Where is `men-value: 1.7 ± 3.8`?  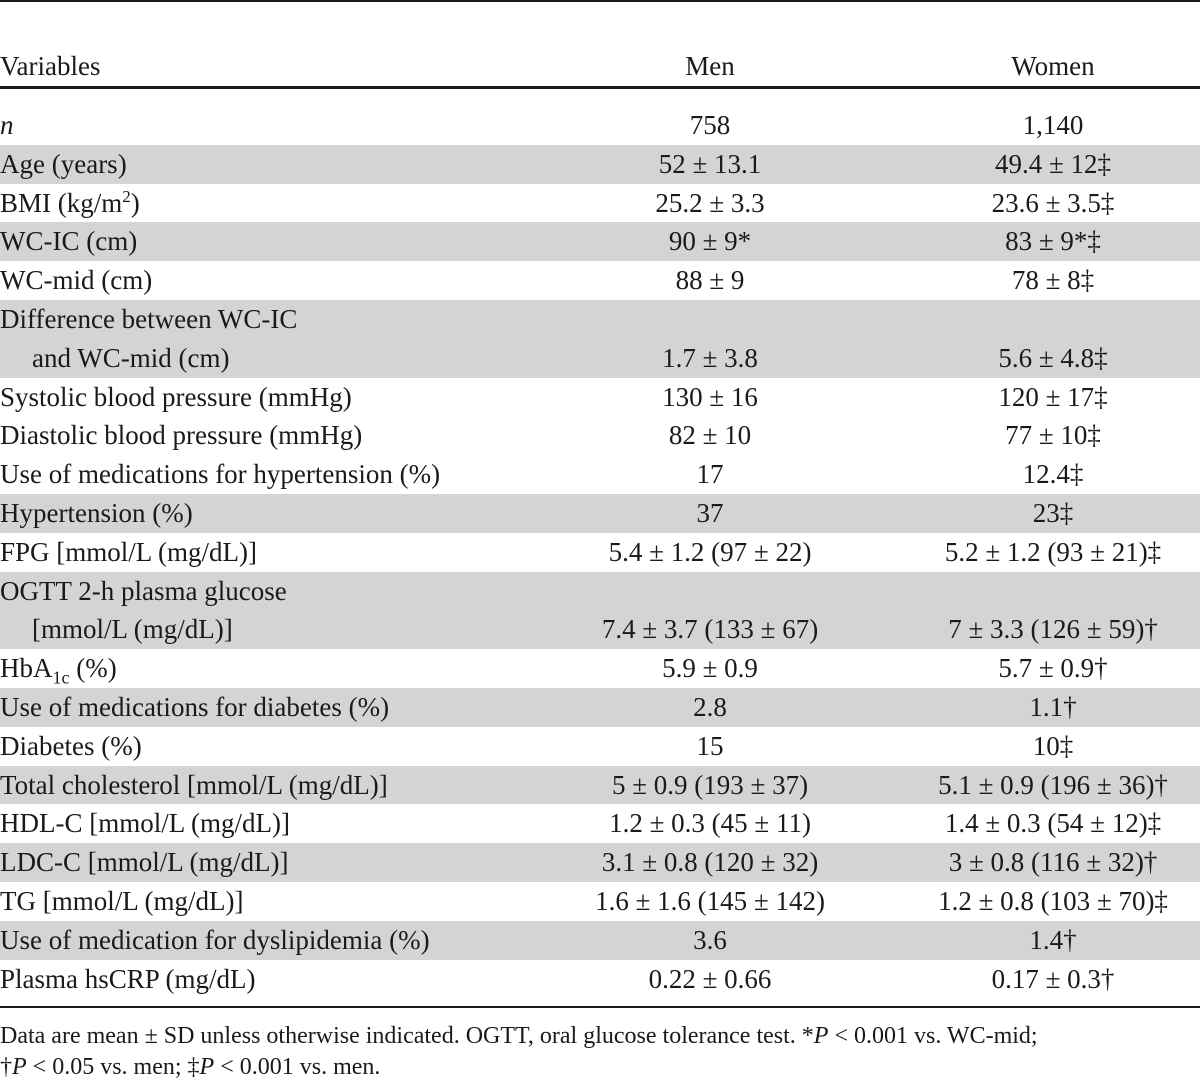
men-value: 1.7 ± 3.8 is located at coordinates (710, 357).